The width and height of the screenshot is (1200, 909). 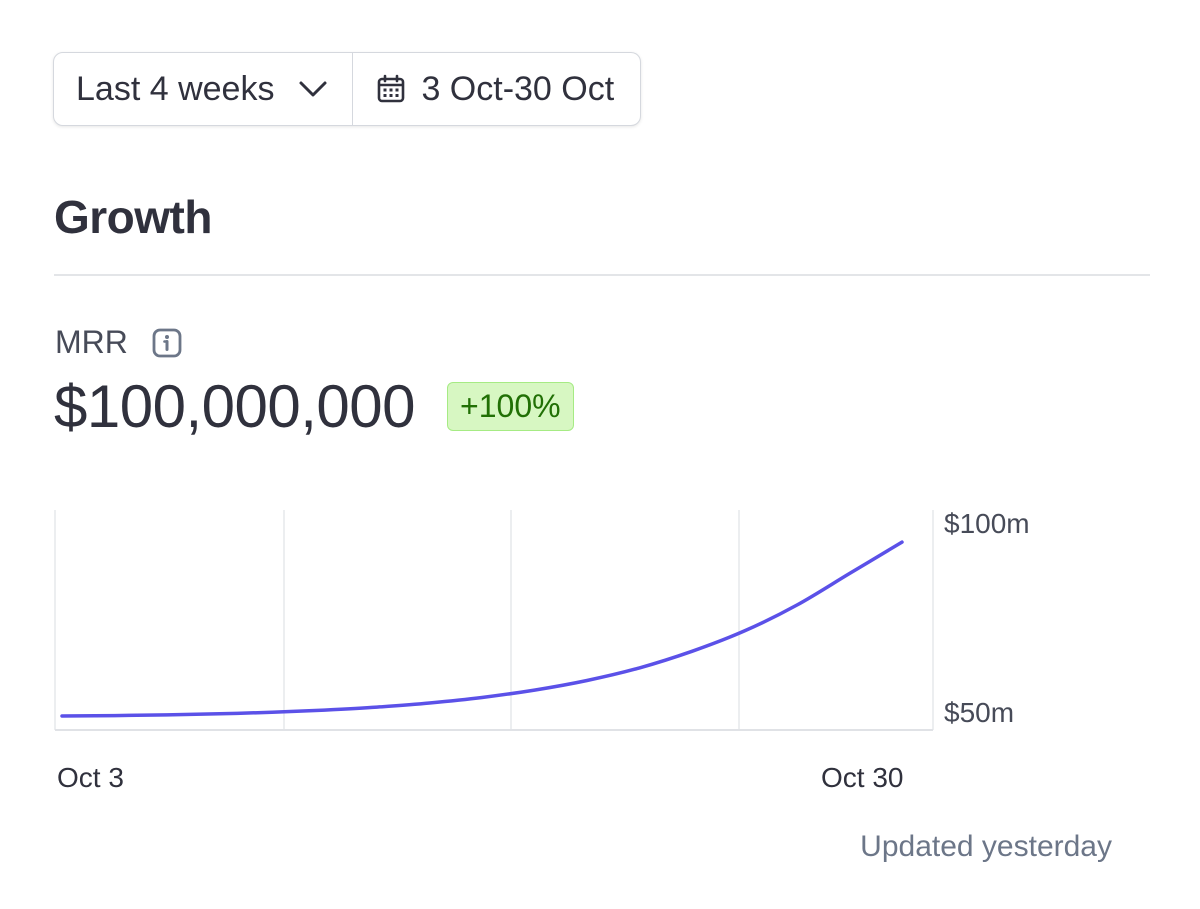 What do you see at coordinates (518, 88) in the screenshot?
I see `date-range-label: 3 Oct-30 Oct` at bounding box center [518, 88].